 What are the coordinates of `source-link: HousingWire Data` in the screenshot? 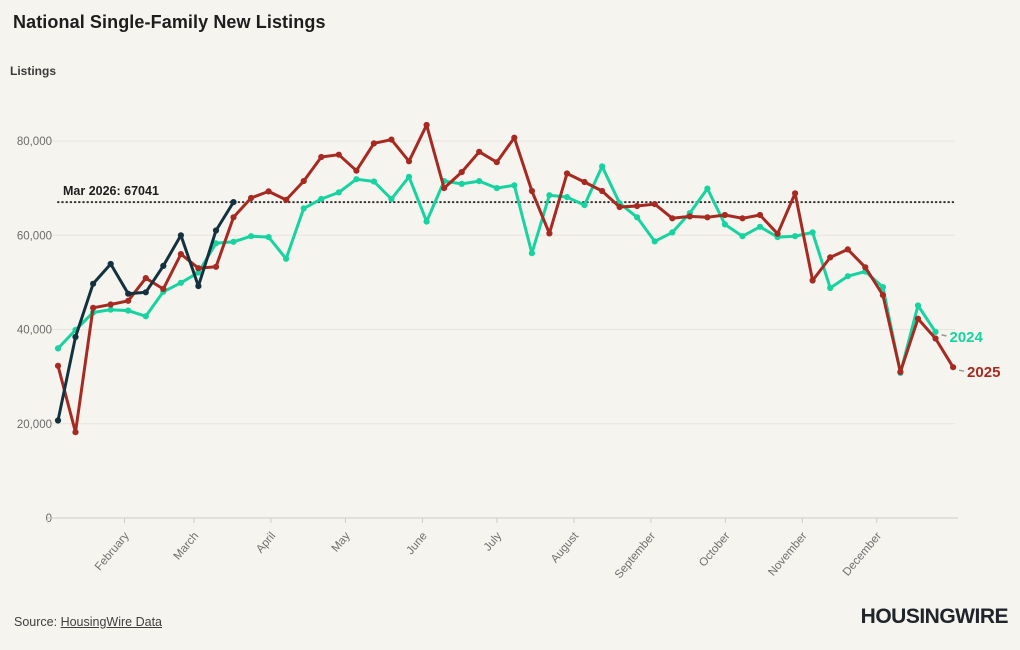 It's located at (111, 622).